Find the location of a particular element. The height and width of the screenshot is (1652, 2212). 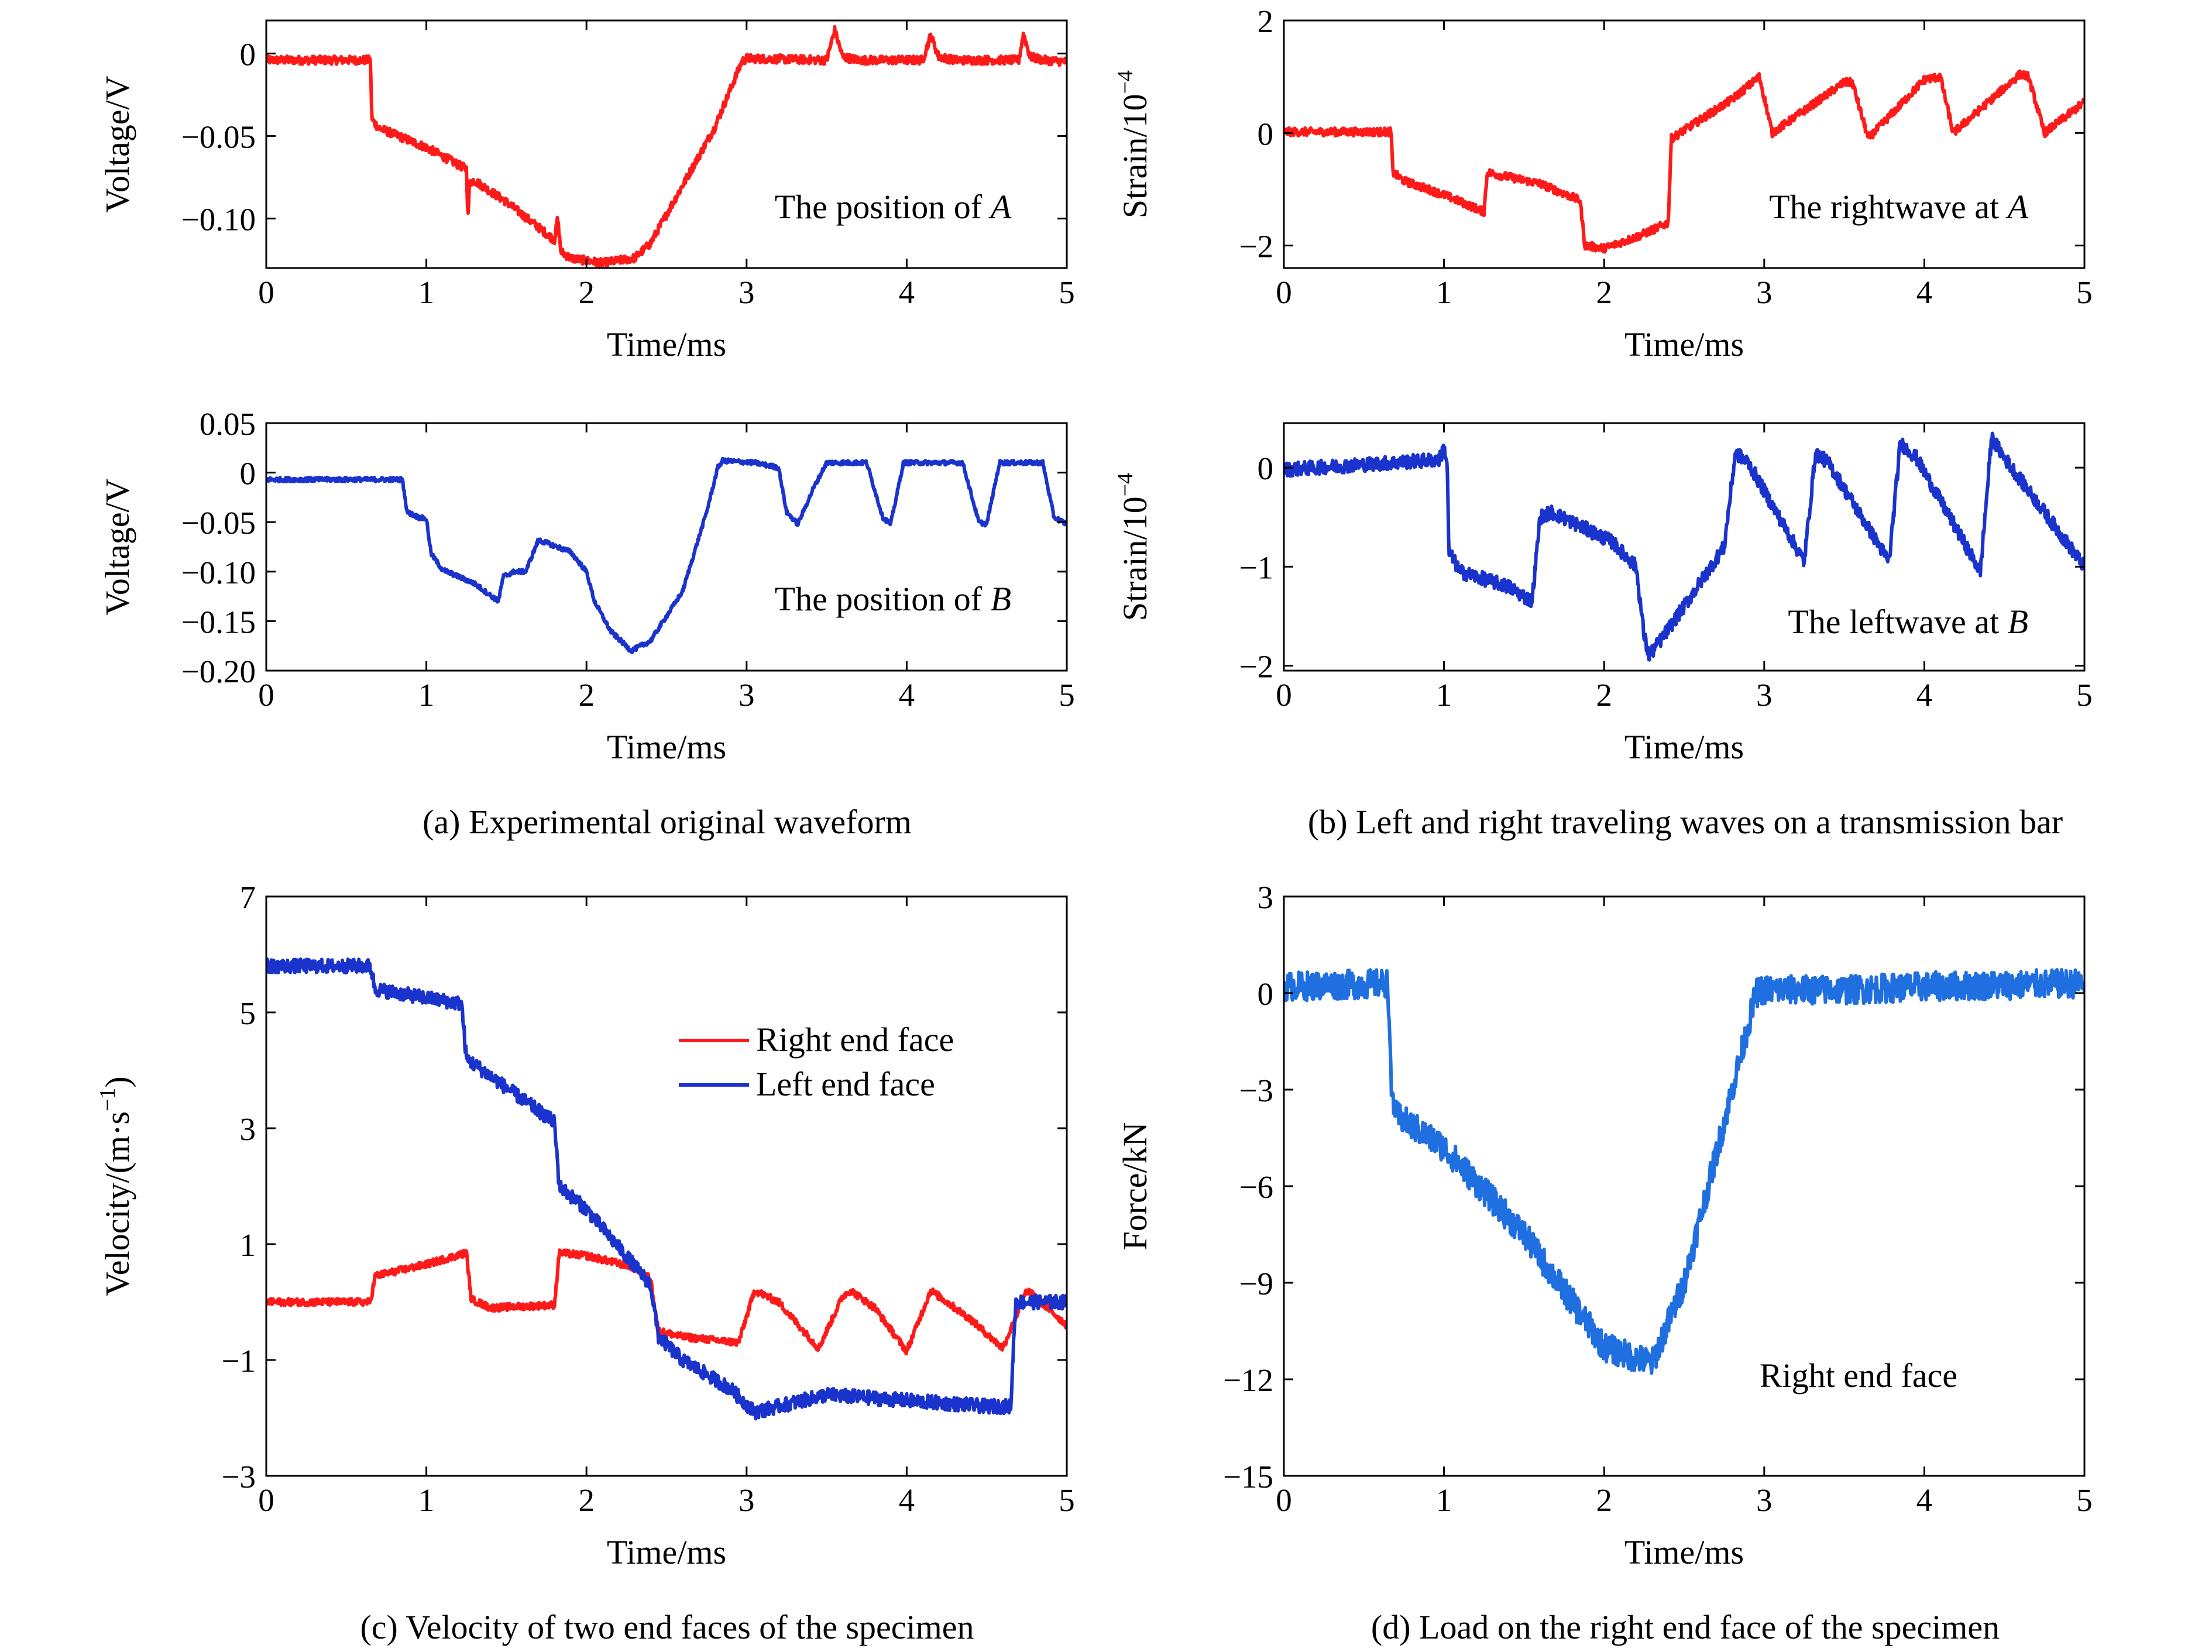

y-tick-label: 7 is located at coordinates (248, 898).